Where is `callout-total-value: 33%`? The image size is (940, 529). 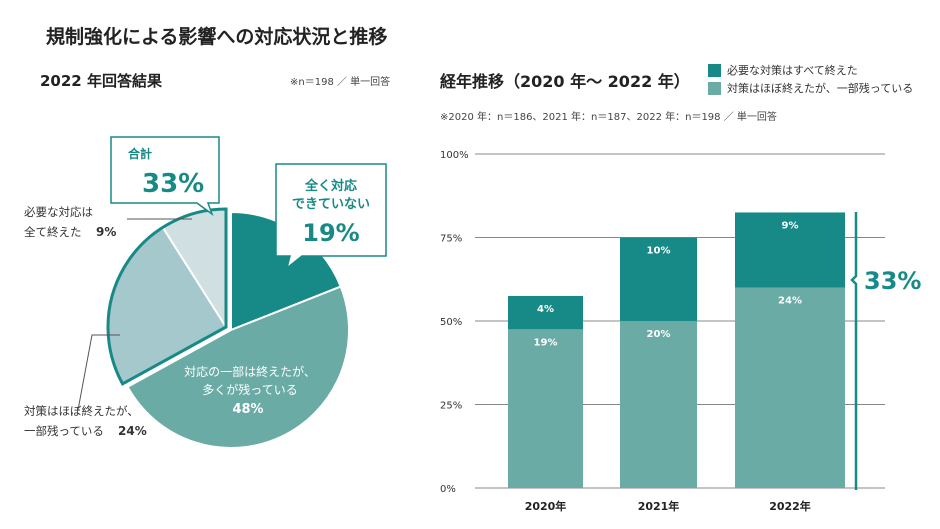
callout-total-value: 33% is located at coordinates (173, 184).